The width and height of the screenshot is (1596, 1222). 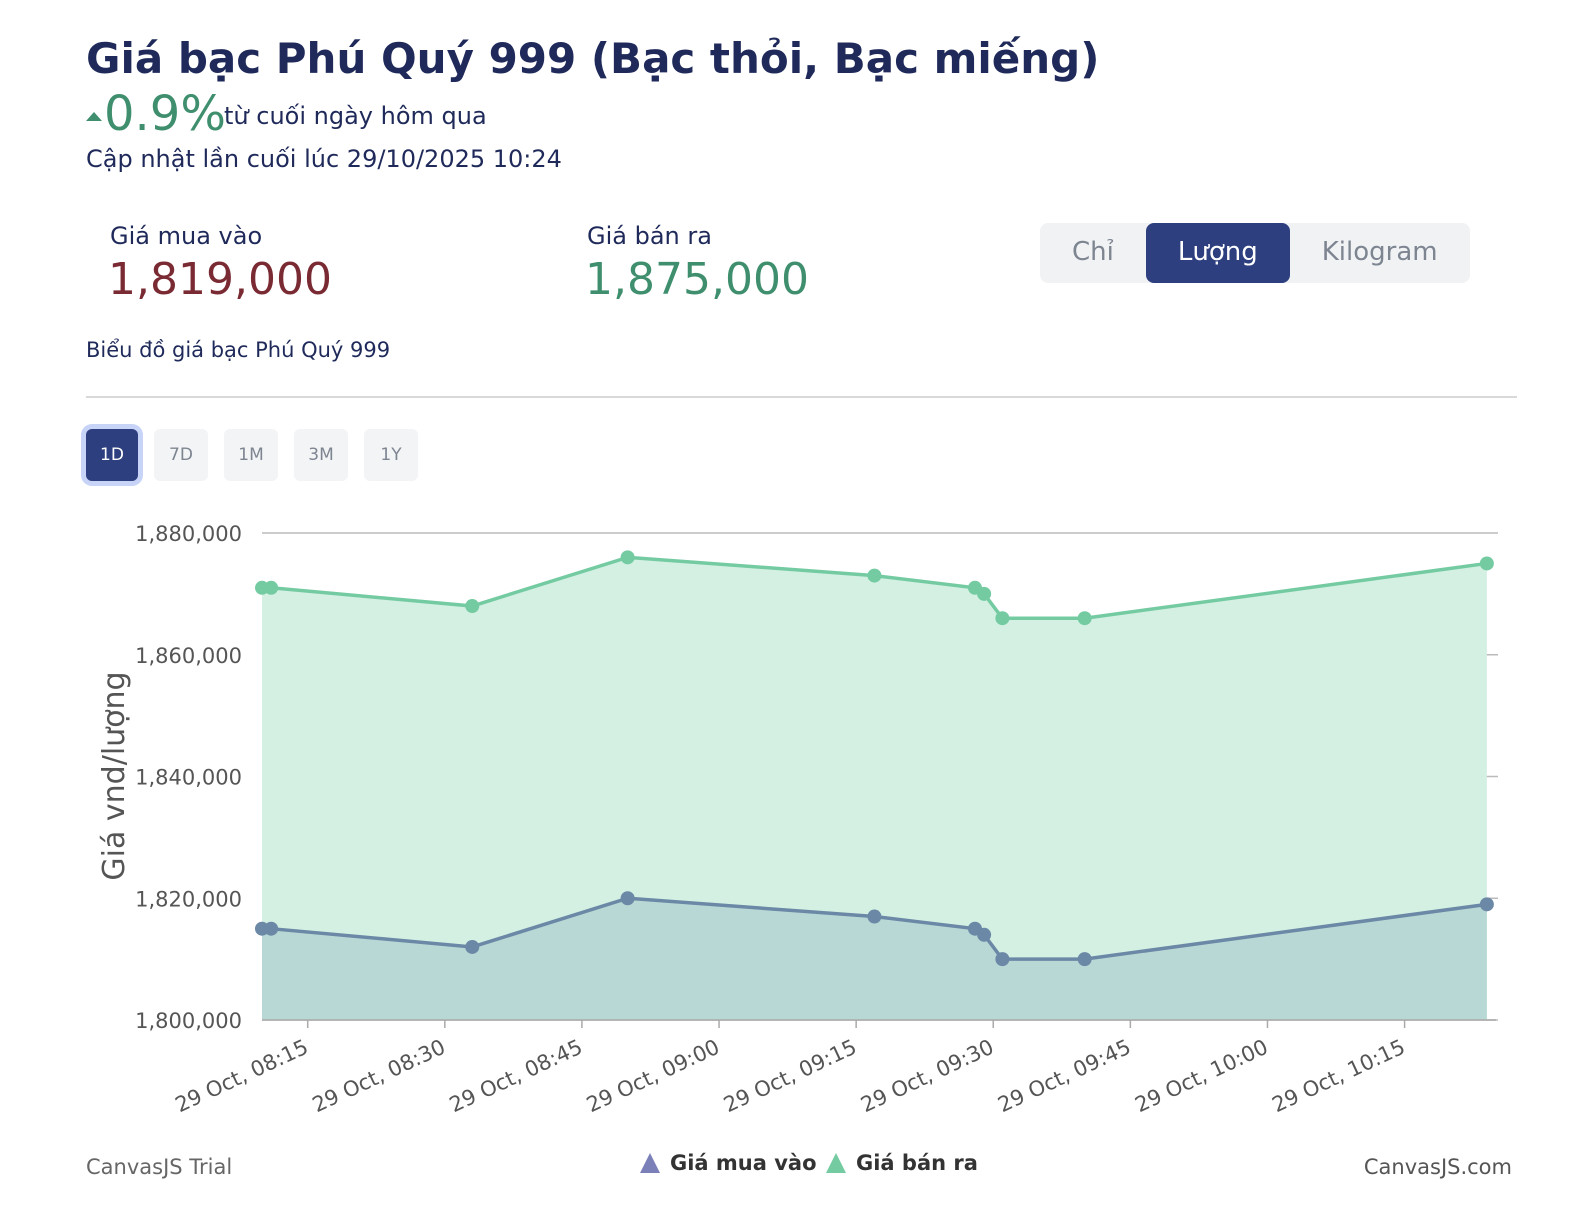 What do you see at coordinates (801, 397) in the screenshot?
I see `divider` at bounding box center [801, 397].